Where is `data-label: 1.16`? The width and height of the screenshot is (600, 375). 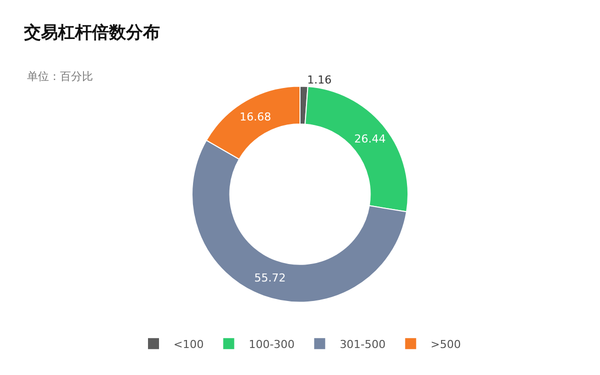
data-label: 1.16 is located at coordinates (319, 79).